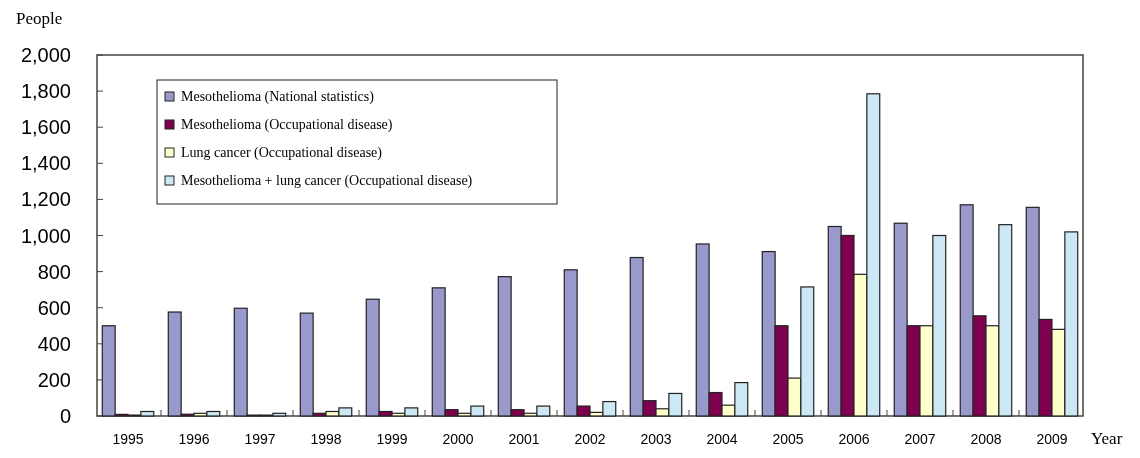  What do you see at coordinates (986, 439) in the screenshot?
I see `x-tick-label: 2008` at bounding box center [986, 439].